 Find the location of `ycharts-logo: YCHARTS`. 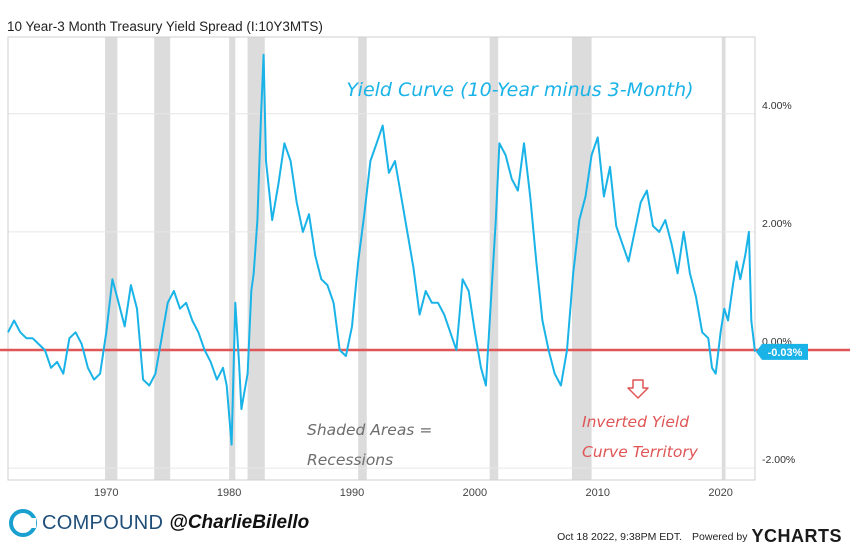

ycharts-logo: YCHARTS is located at coordinates (796, 536).